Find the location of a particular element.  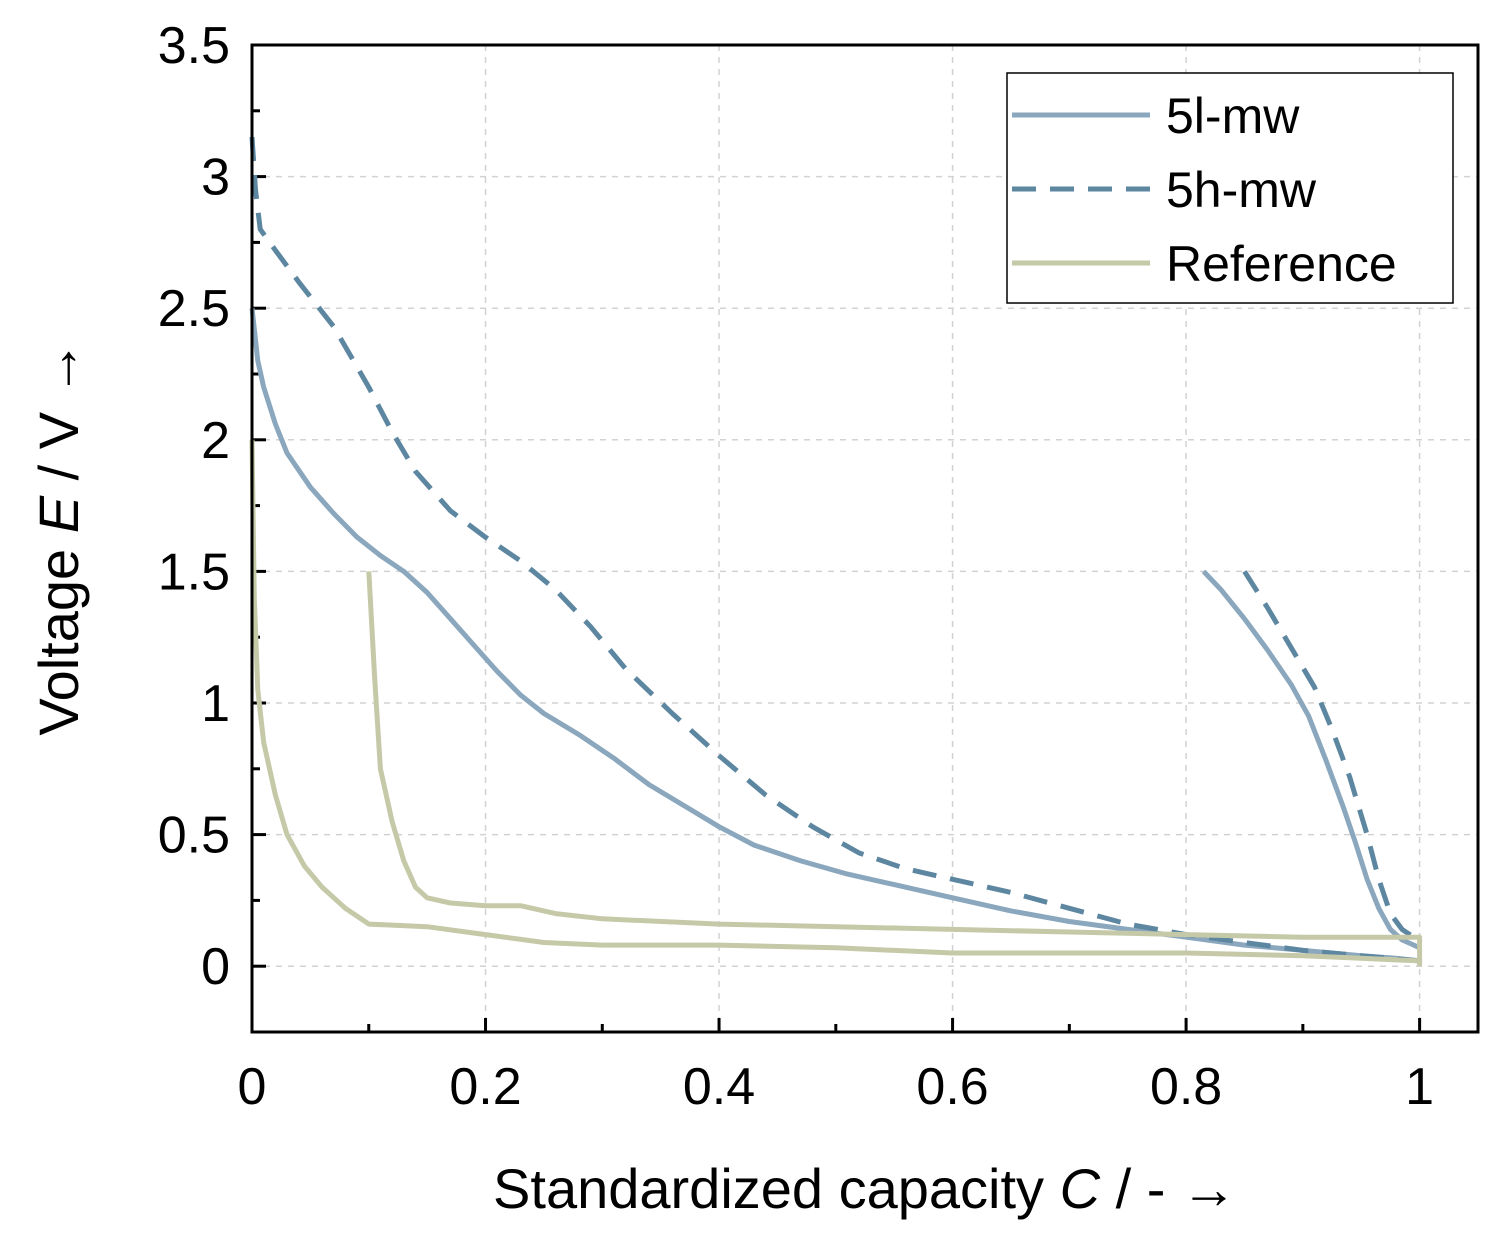

legend-label-5l-mw: 5l-mw is located at coordinates (1233, 116).